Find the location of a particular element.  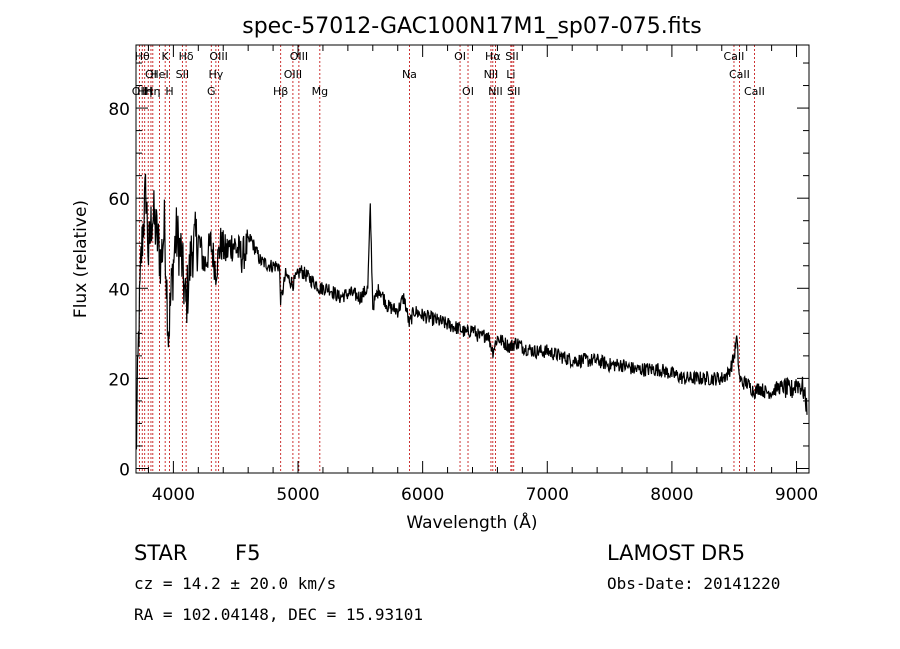

x-axis-label: Wavelength (Å) is located at coordinates (471, 522).